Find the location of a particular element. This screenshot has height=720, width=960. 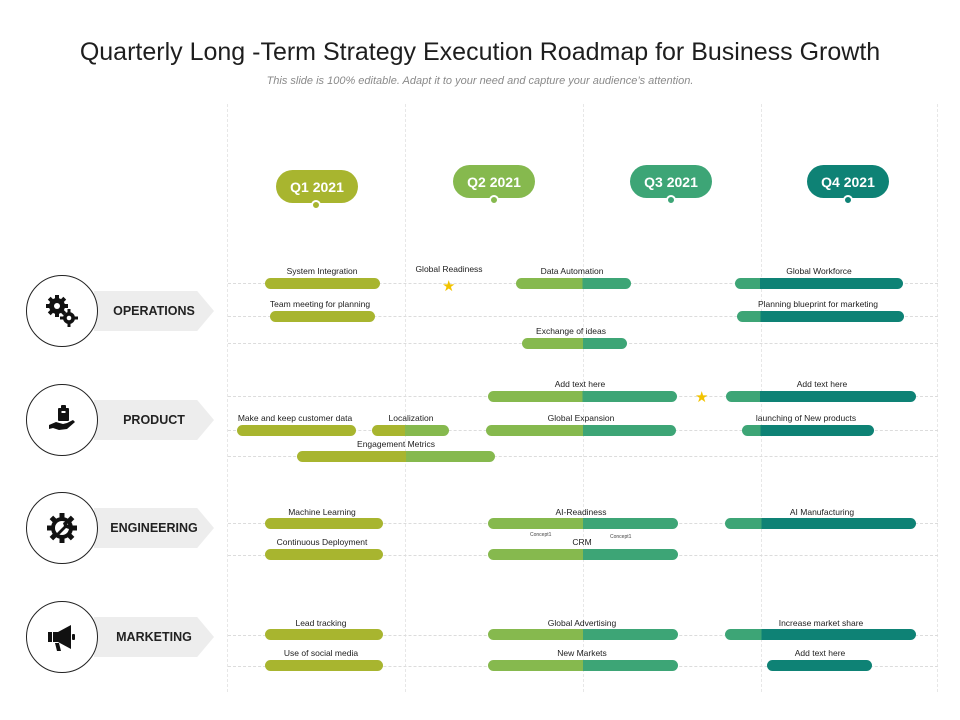

category-product-label: PRODUCT is located at coordinates (154, 420).